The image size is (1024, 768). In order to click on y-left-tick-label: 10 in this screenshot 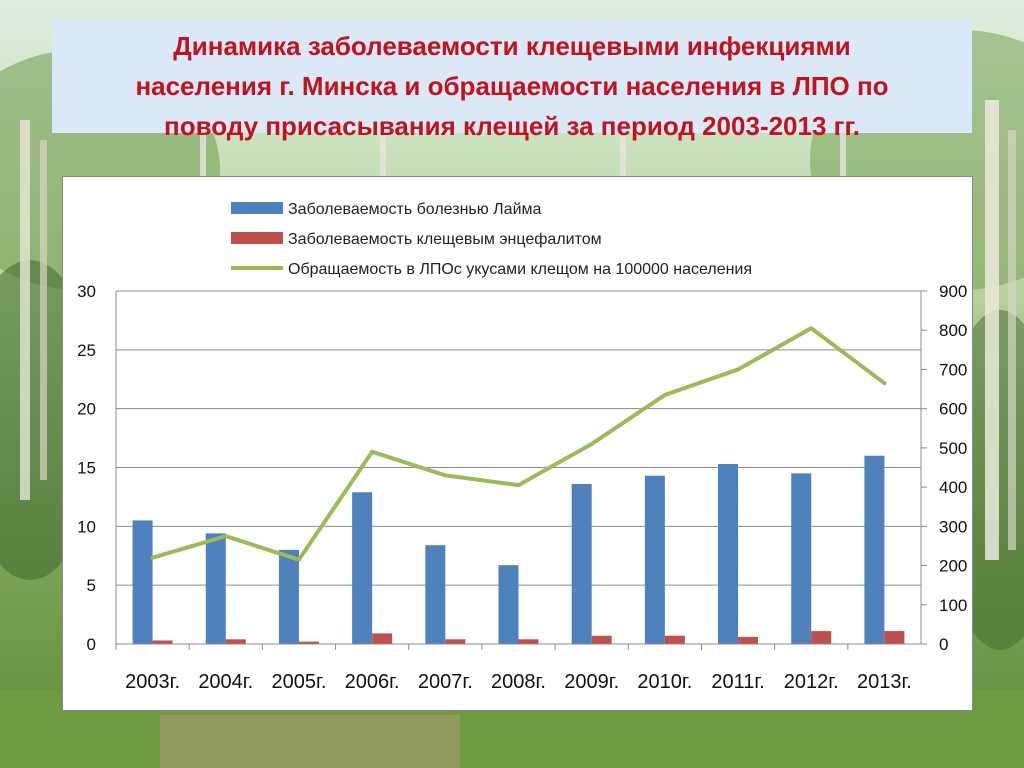, I will do `click(86, 526)`.